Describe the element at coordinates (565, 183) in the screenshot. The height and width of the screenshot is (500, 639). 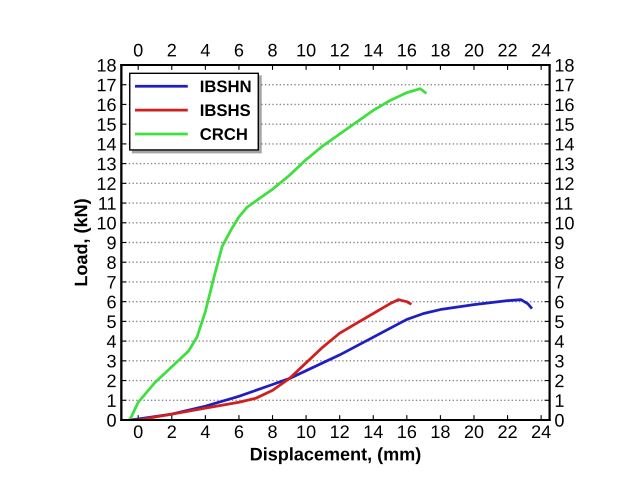
I see `y2-tick-label: 12` at that location.